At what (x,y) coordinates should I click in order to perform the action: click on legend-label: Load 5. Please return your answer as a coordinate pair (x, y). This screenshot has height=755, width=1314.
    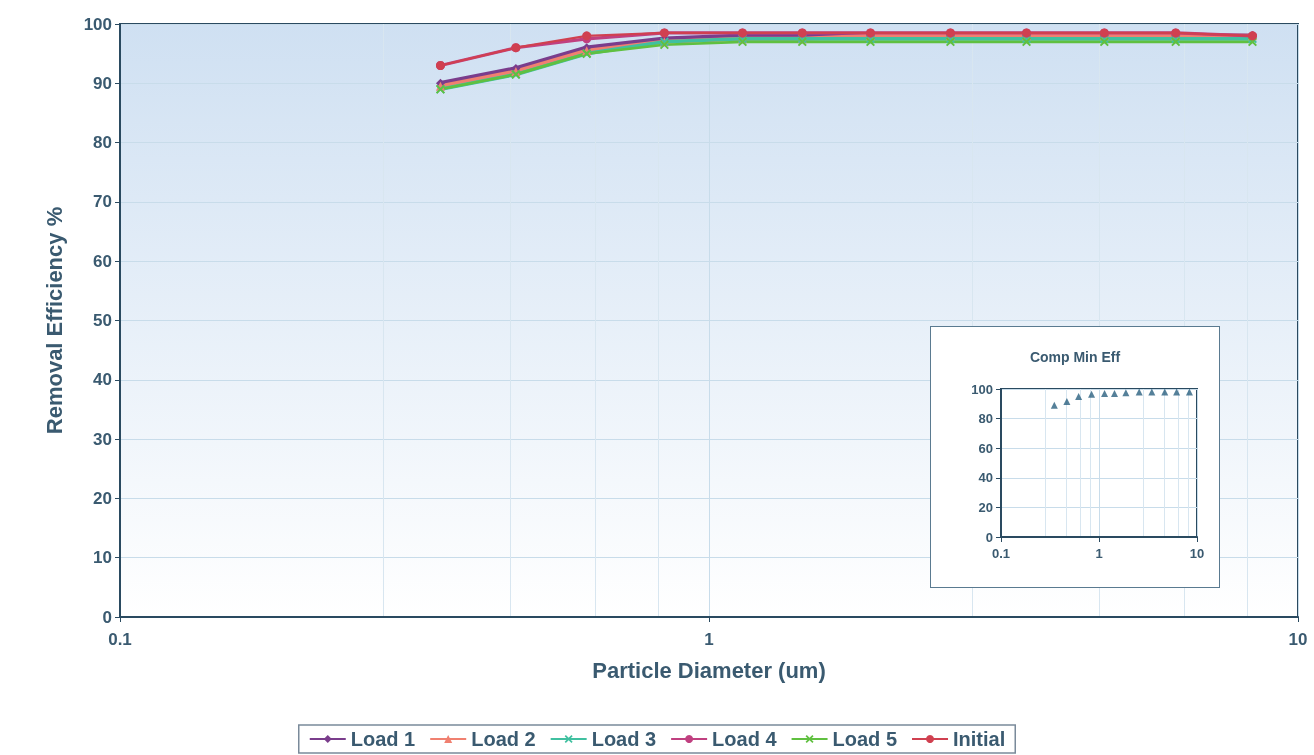
    Looking at the image, I should click on (865, 739).